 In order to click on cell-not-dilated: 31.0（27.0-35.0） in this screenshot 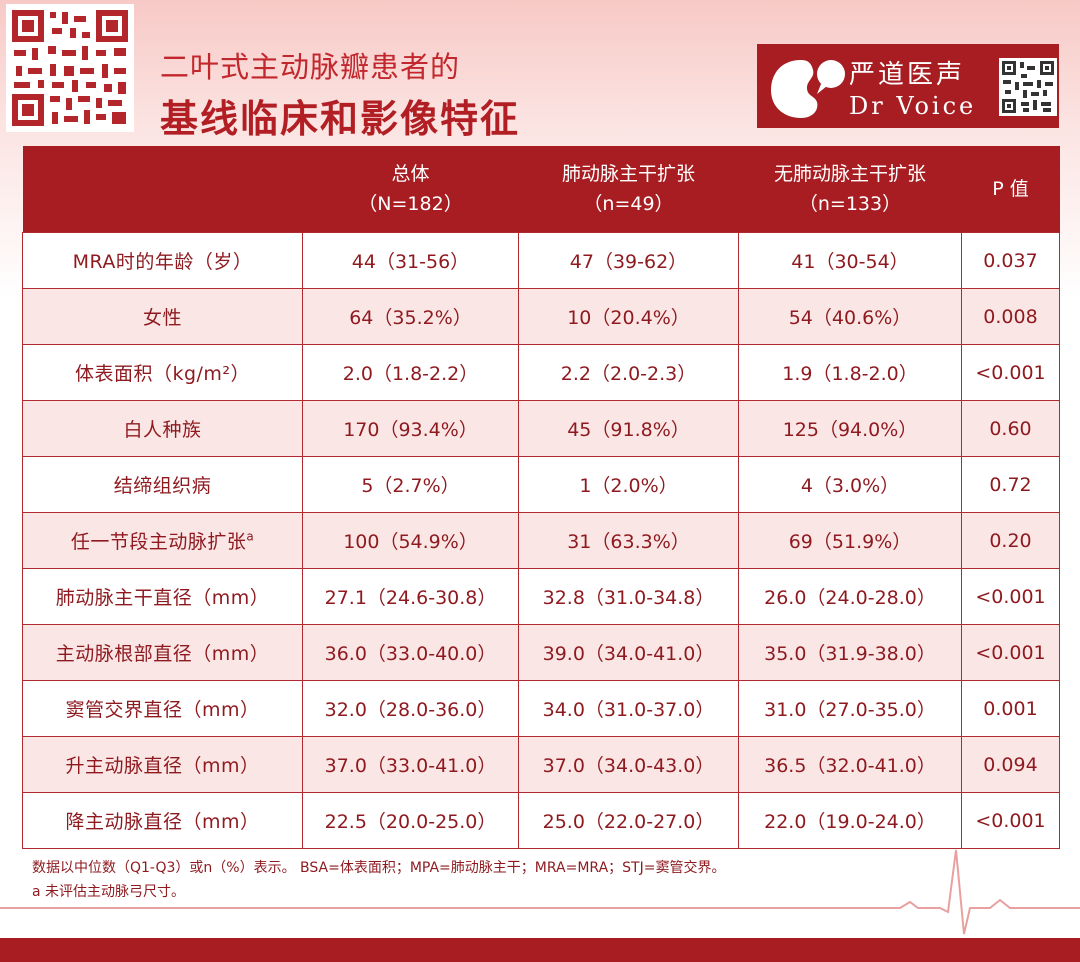, I will do `click(850, 708)`.